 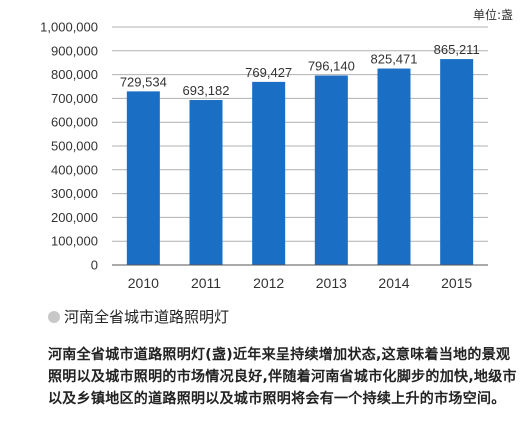 I want to click on bar-value-label: 796,140, so click(x=331, y=66).